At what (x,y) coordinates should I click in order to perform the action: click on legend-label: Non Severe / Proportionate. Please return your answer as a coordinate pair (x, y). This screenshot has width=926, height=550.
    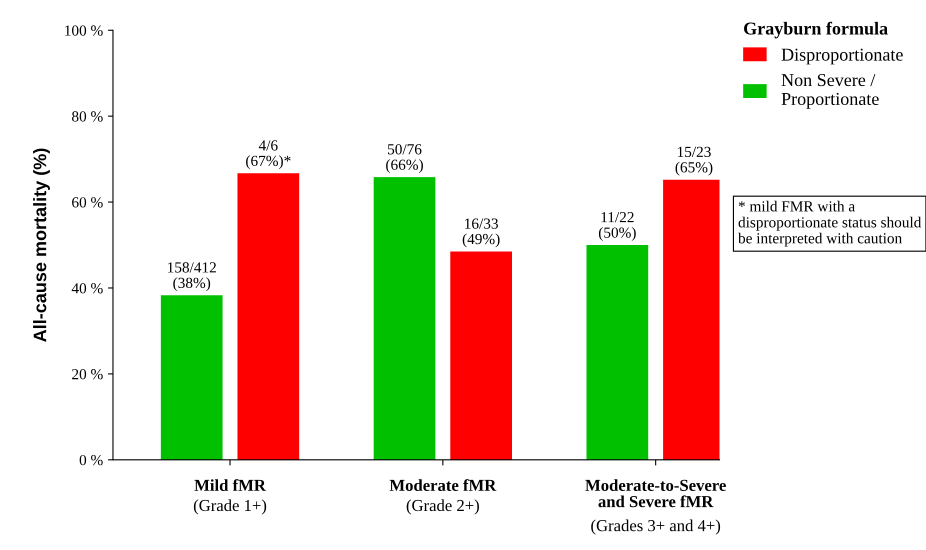
    Looking at the image, I should click on (830, 91).